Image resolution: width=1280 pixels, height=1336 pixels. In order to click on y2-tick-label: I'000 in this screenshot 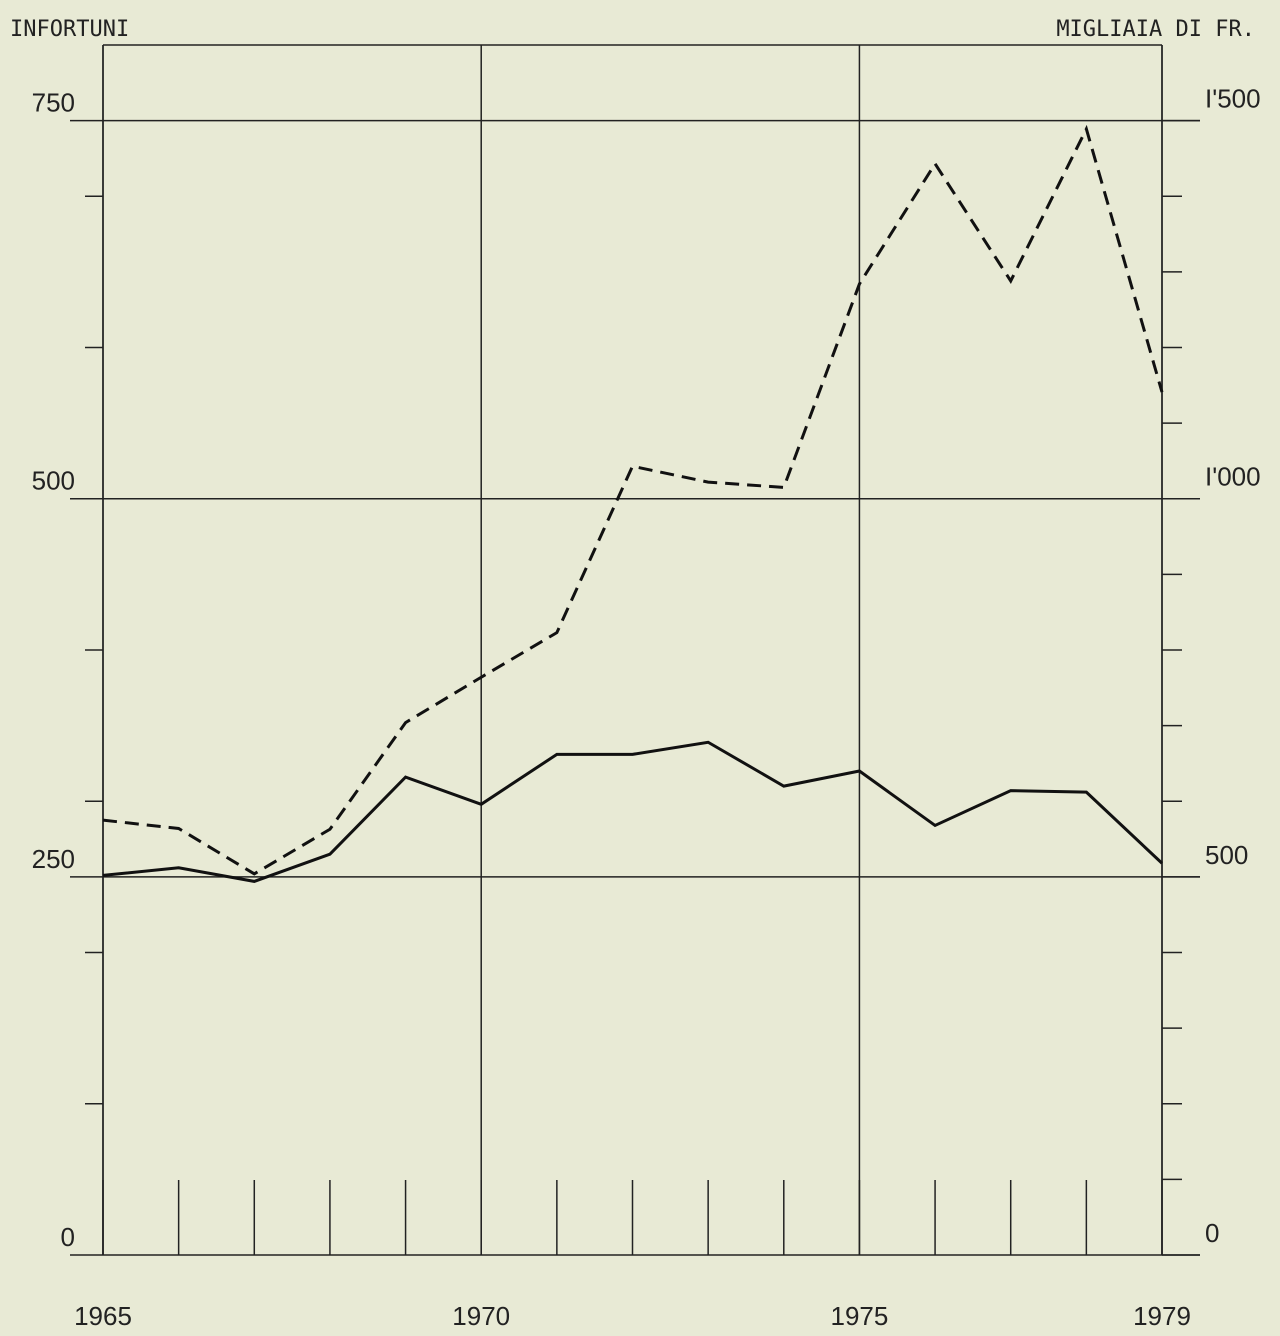, I will do `click(1233, 477)`.